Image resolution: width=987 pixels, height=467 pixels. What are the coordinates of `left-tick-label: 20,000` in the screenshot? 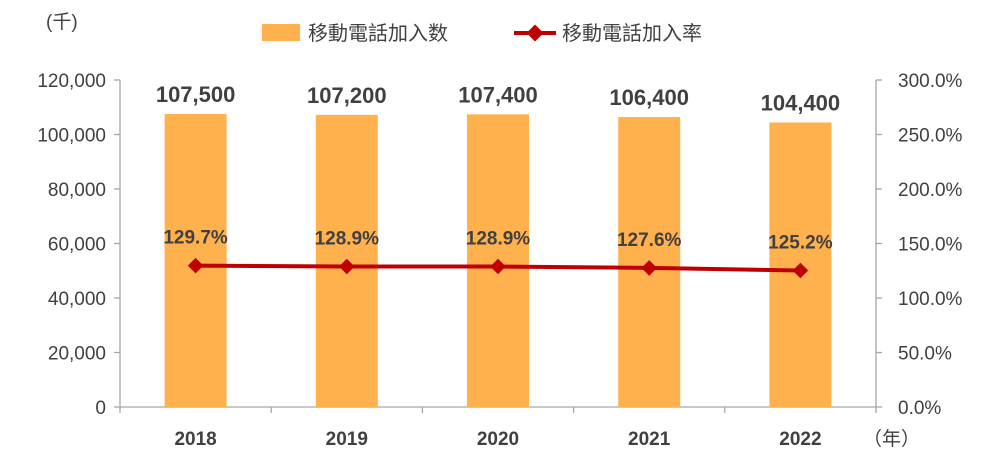 It's located at (77, 354).